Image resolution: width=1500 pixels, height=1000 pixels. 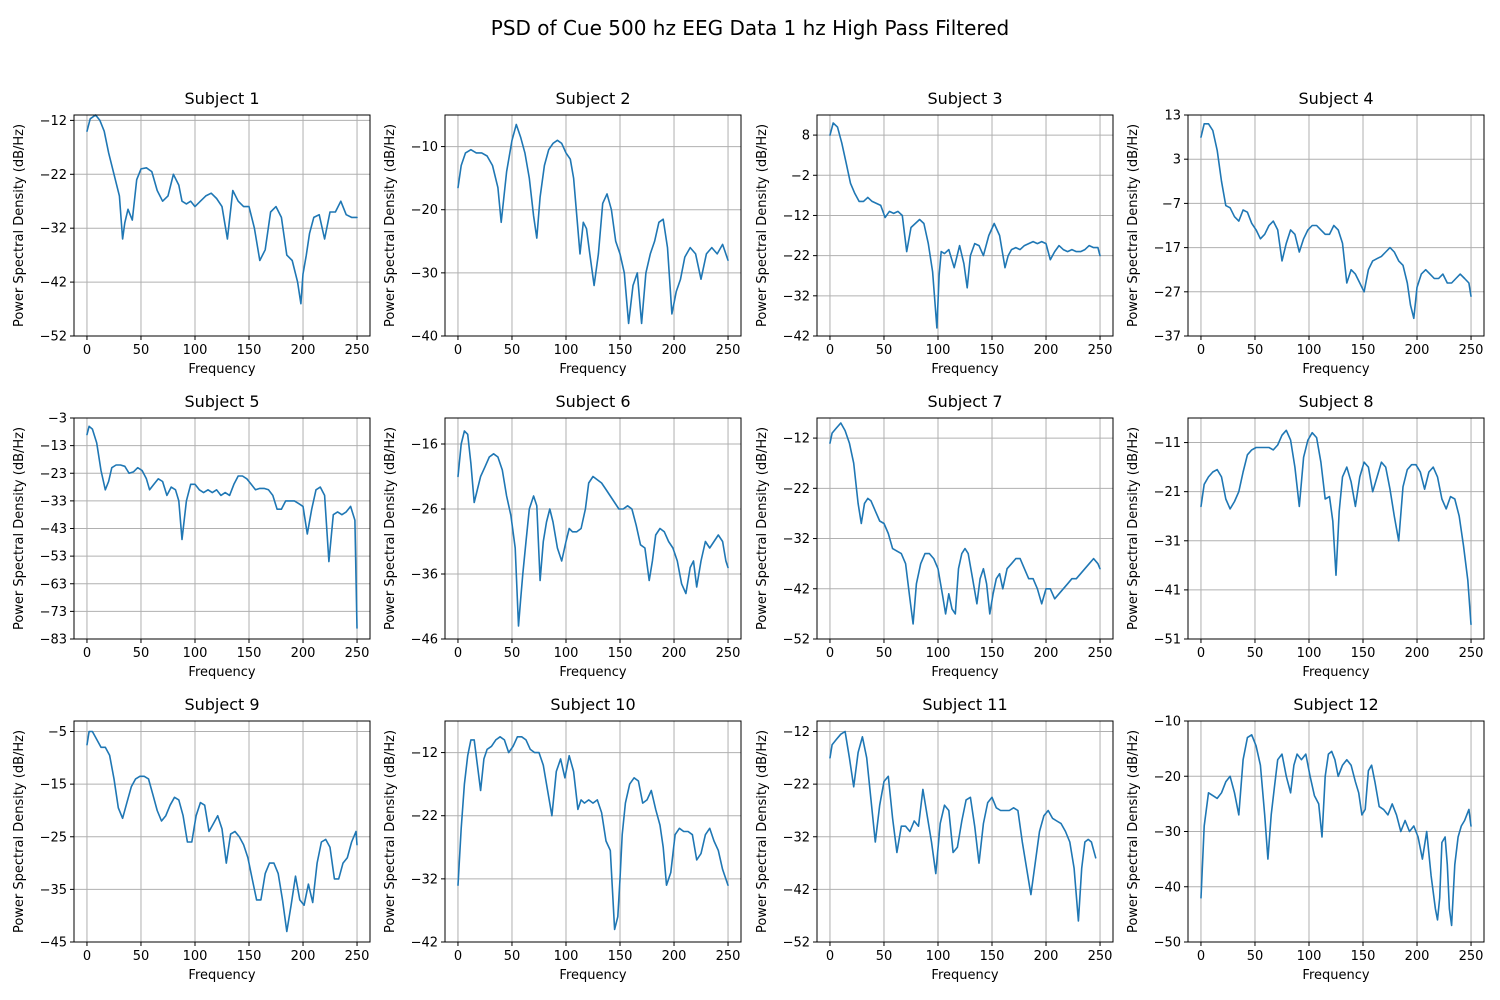 I want to click on subplot-title: Subject 2, so click(x=592, y=98).